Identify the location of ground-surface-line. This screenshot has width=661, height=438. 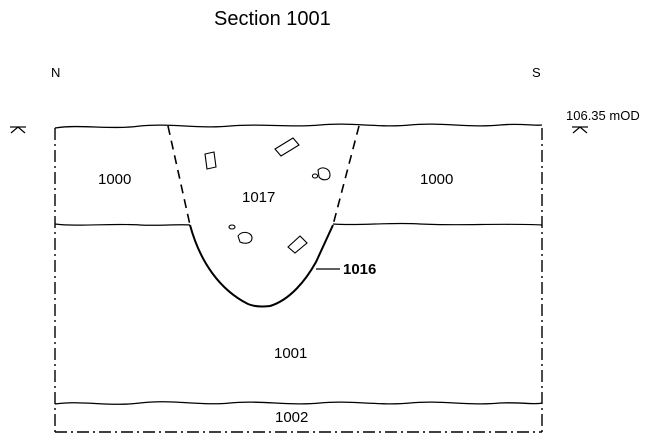
(298, 126).